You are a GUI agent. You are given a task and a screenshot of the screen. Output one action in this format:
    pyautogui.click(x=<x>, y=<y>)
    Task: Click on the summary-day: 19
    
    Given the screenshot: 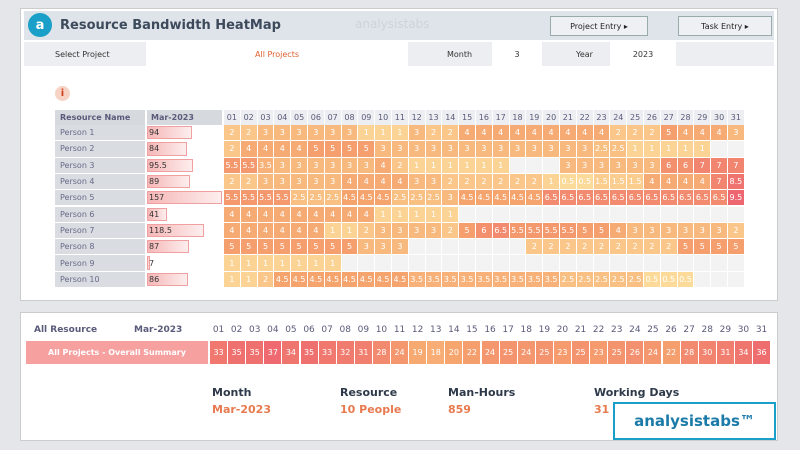 What is the action you would take?
    pyautogui.click(x=544, y=330)
    